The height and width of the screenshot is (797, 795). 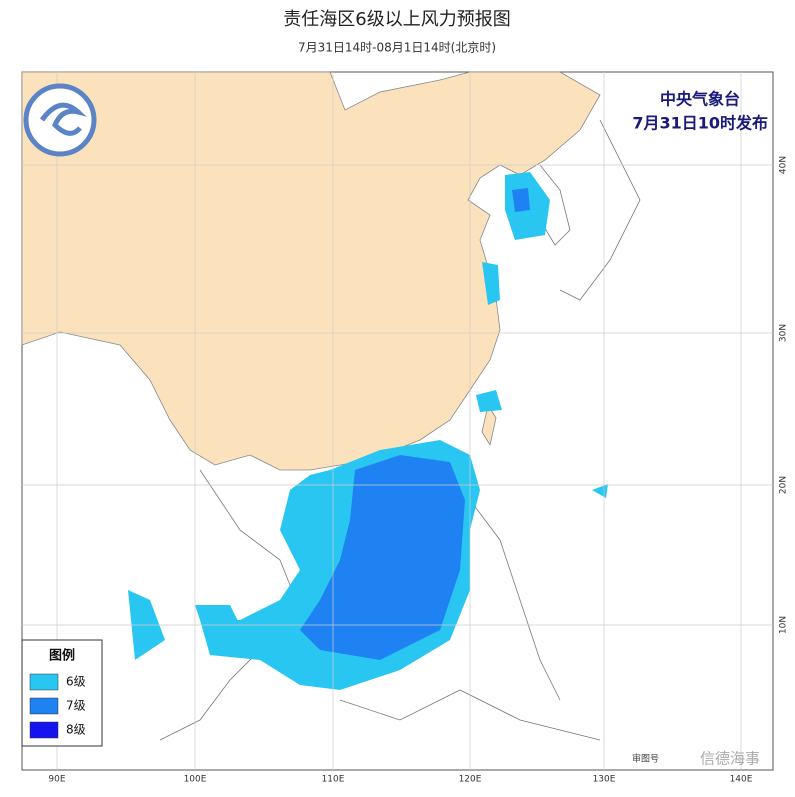 What do you see at coordinates (56, 780) in the screenshot?
I see `longitude-label: 90E` at bounding box center [56, 780].